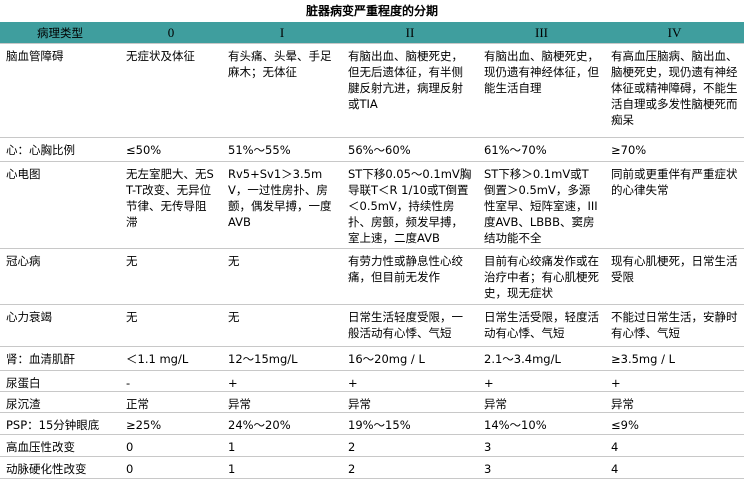 This screenshot has width=744, height=482. Describe the element at coordinates (674, 205) in the screenshot. I see `table-cell: 同前或更重伴有严重症状的心律失常` at that location.